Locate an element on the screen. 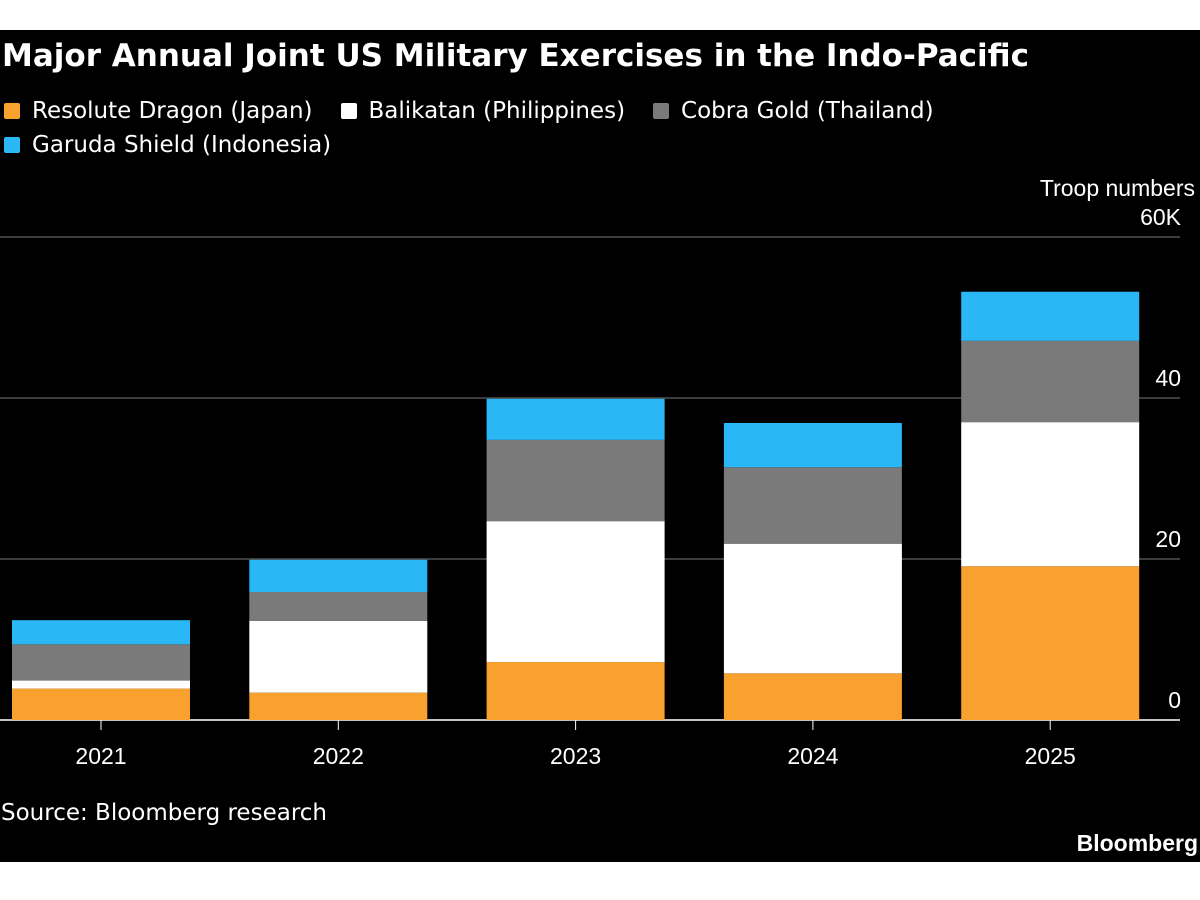  legend-label: Balikatan (Philippines) is located at coordinates (497, 111).